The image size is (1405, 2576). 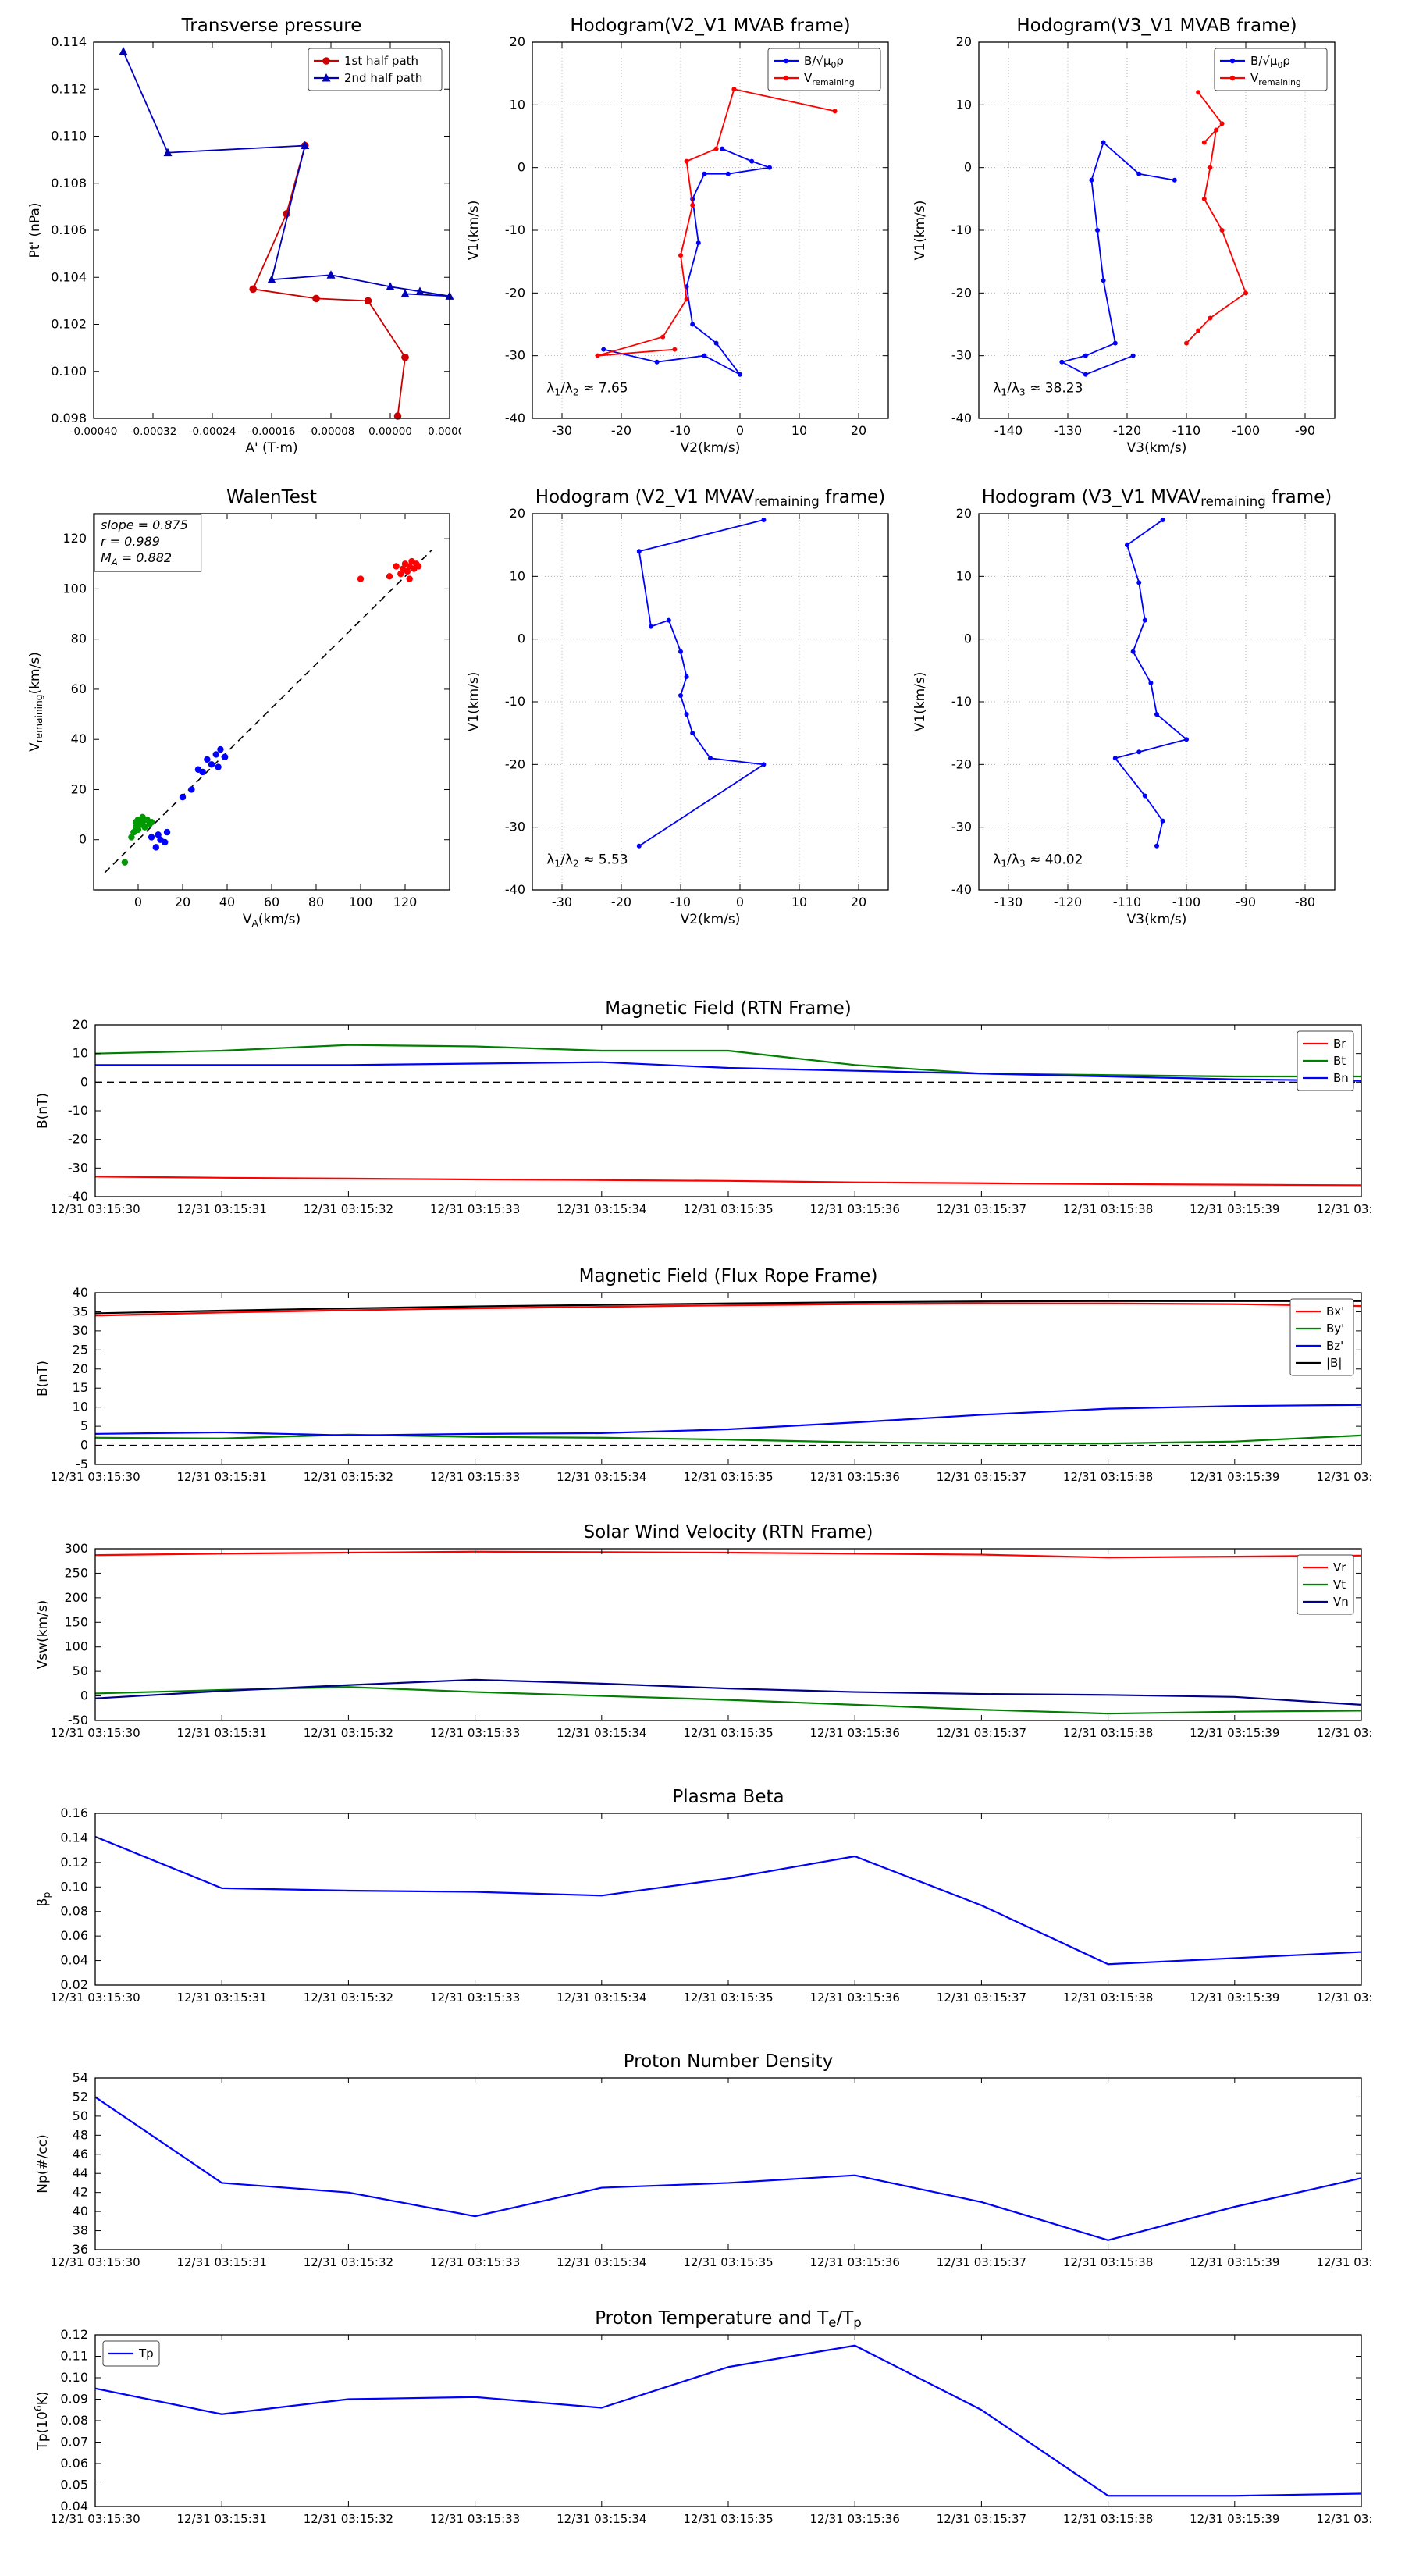 I want to click on svg-text:Solar Wind Velocity (RTN Frame: Solar Wind Velocity (RTN Frame), so click(x=728, y=1532).